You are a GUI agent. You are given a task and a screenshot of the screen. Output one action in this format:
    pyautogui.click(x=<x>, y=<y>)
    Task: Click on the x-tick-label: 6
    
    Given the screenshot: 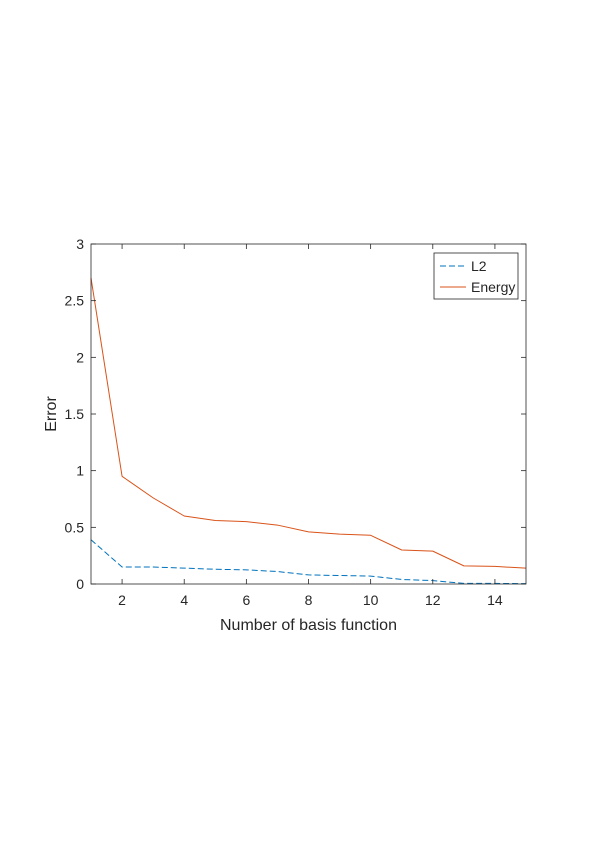 What is the action you would take?
    pyautogui.click(x=246, y=600)
    